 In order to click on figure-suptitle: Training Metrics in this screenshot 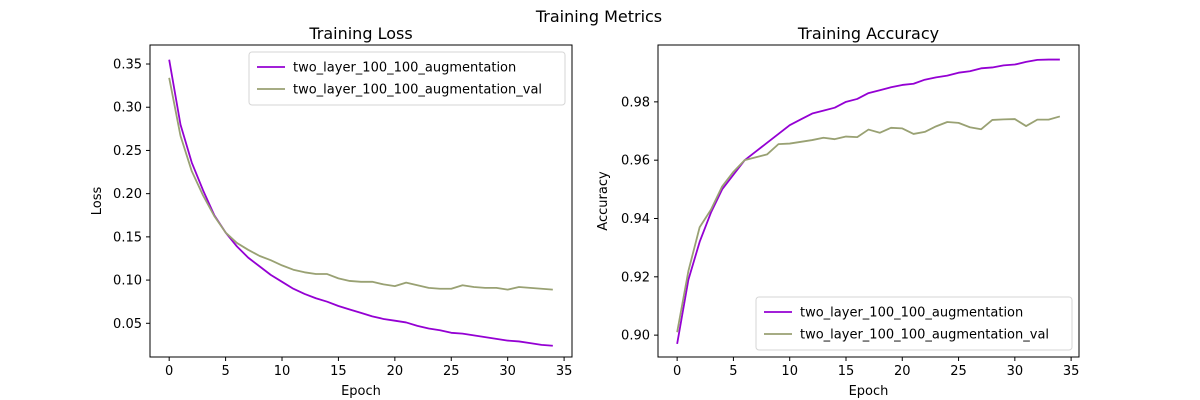, I will do `click(598, 16)`.